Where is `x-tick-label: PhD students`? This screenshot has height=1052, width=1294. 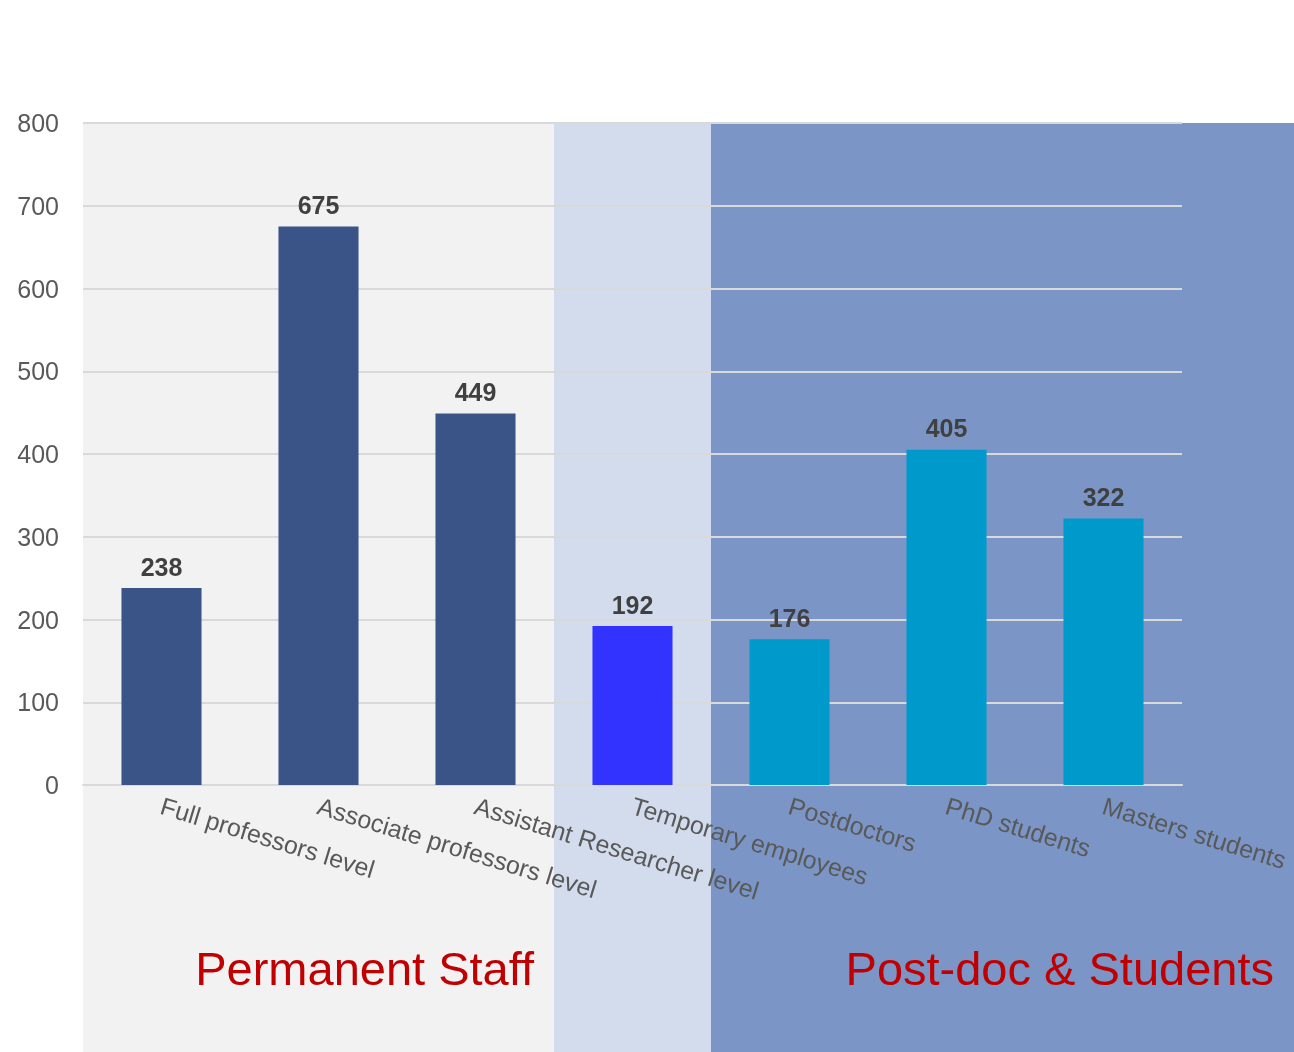 x-tick-label: PhD students is located at coordinates (1018, 827).